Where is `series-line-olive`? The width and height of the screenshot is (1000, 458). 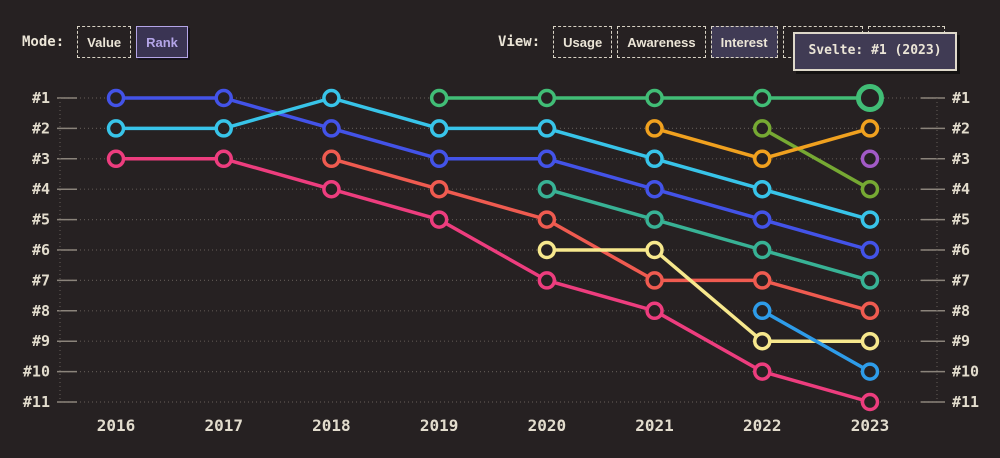 series-line-olive is located at coordinates (816, 158).